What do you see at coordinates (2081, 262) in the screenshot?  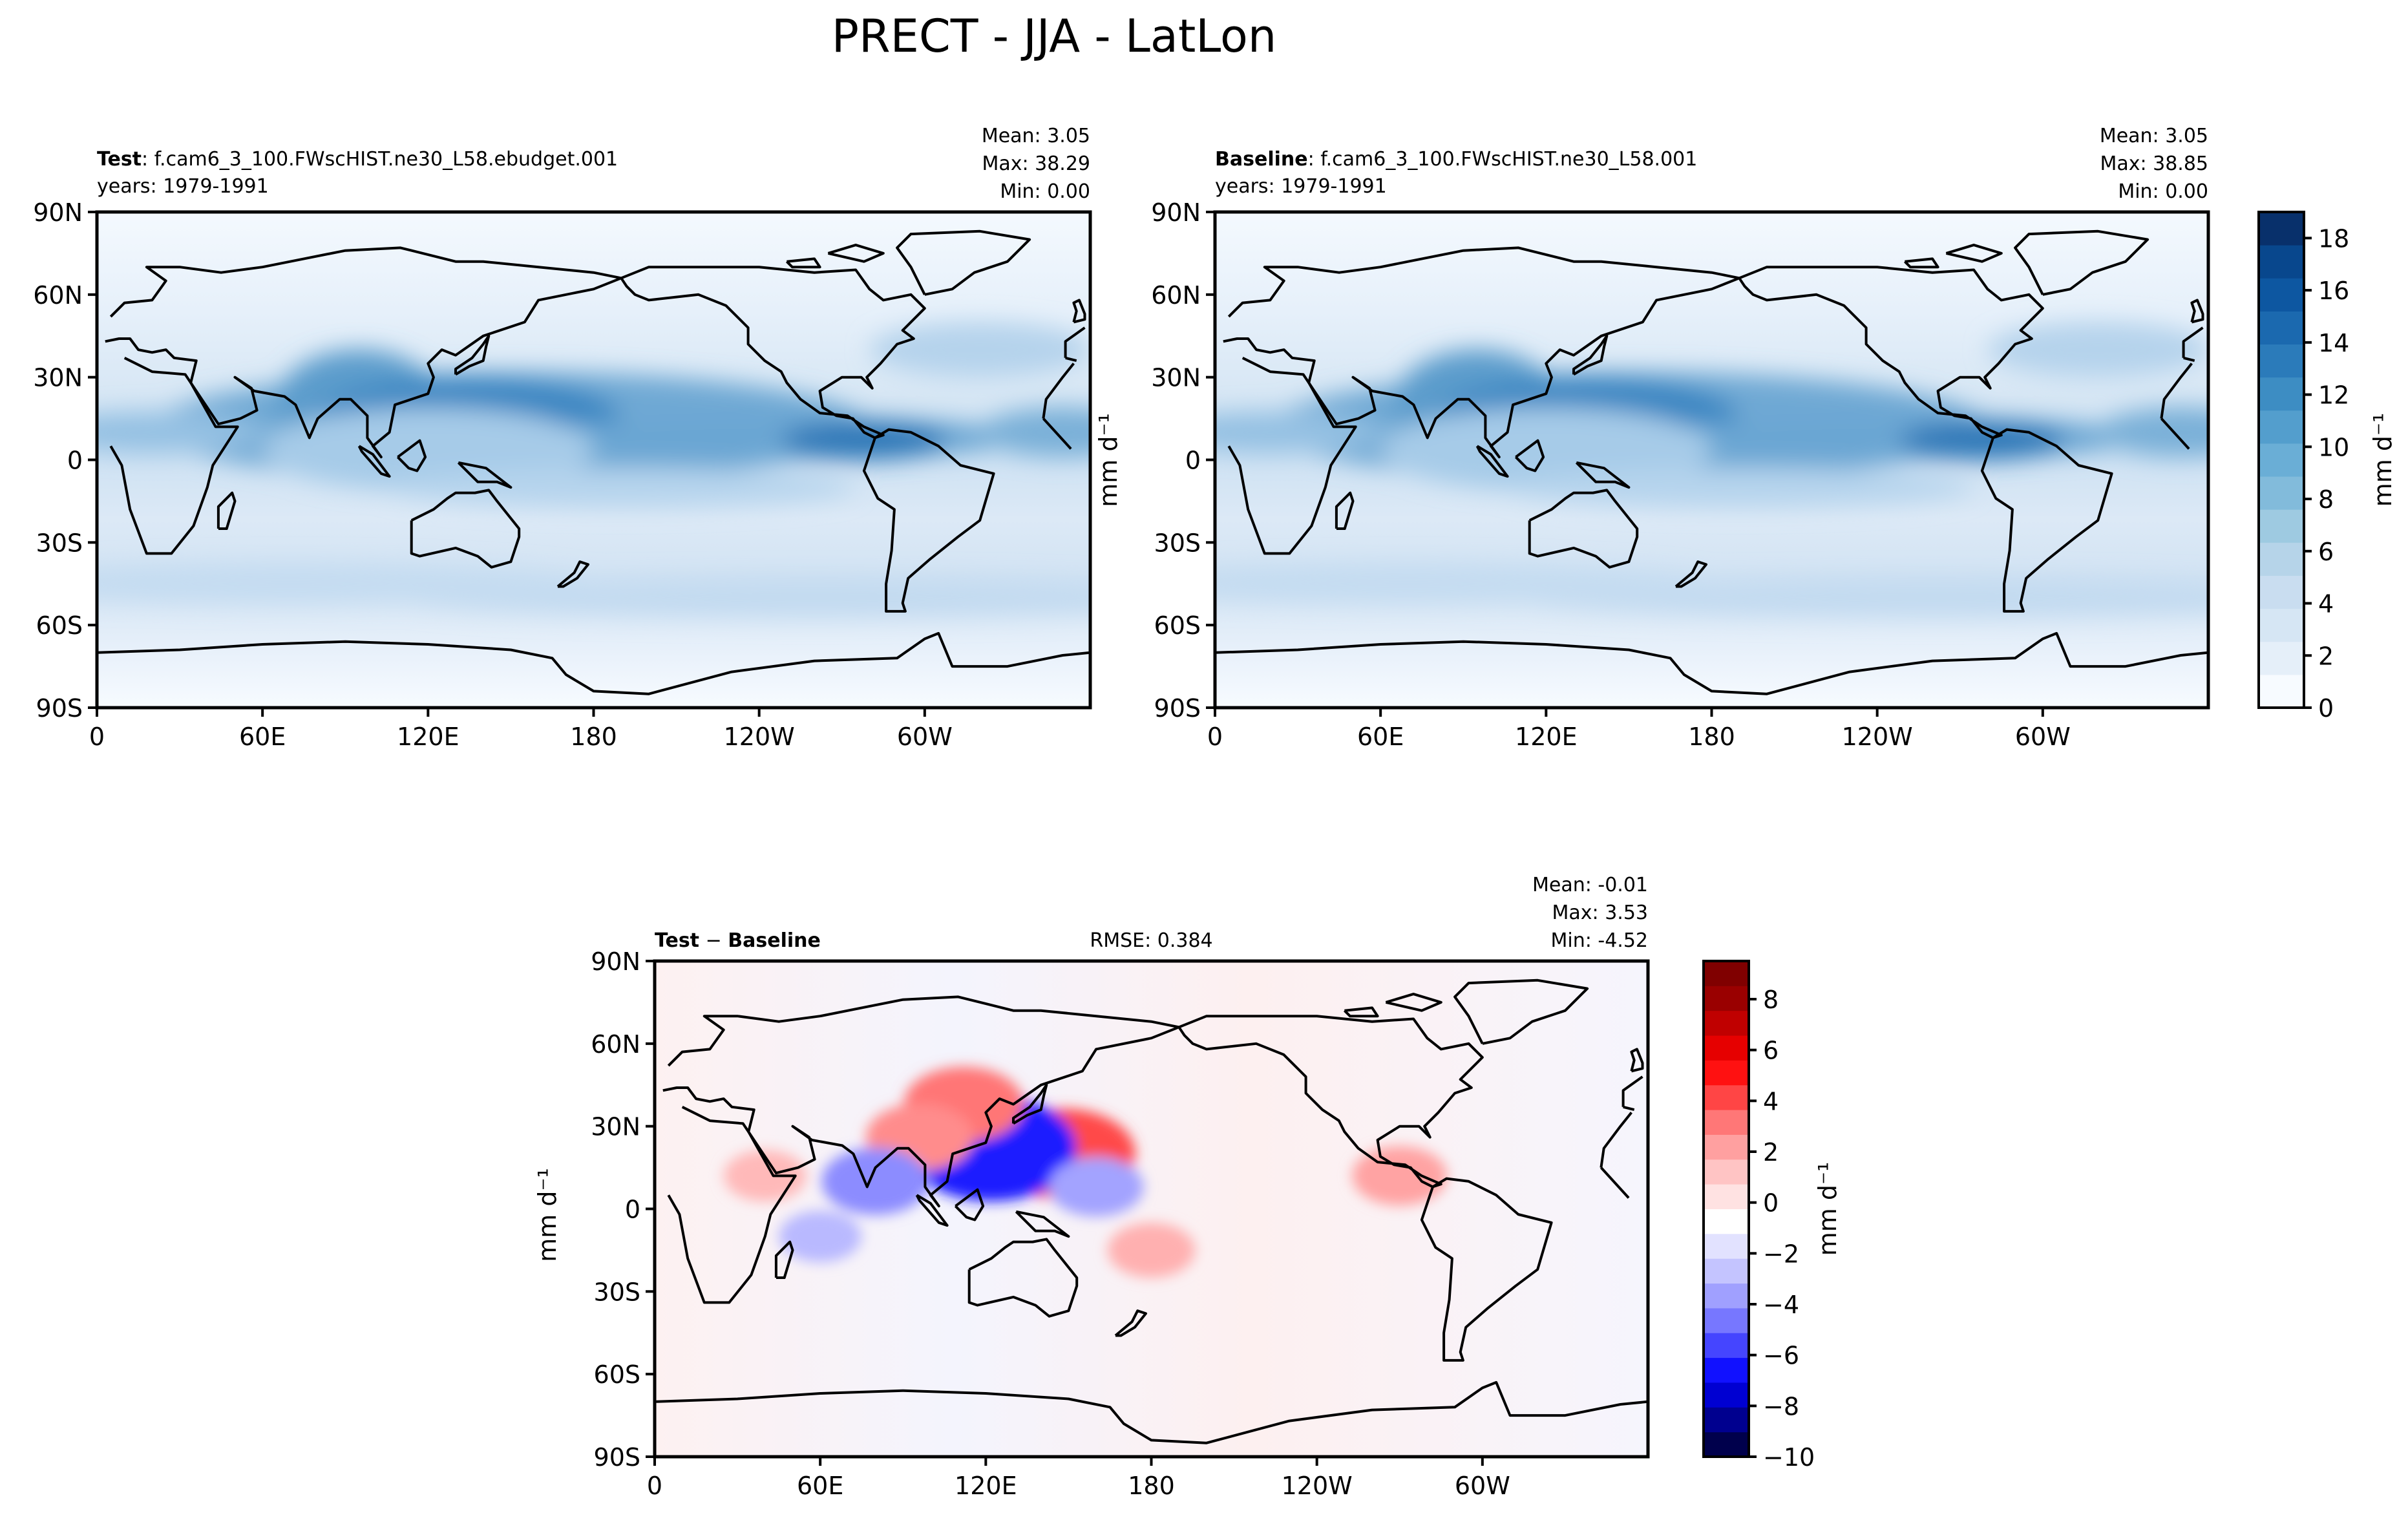 I see `coastline-greenland` at bounding box center [2081, 262].